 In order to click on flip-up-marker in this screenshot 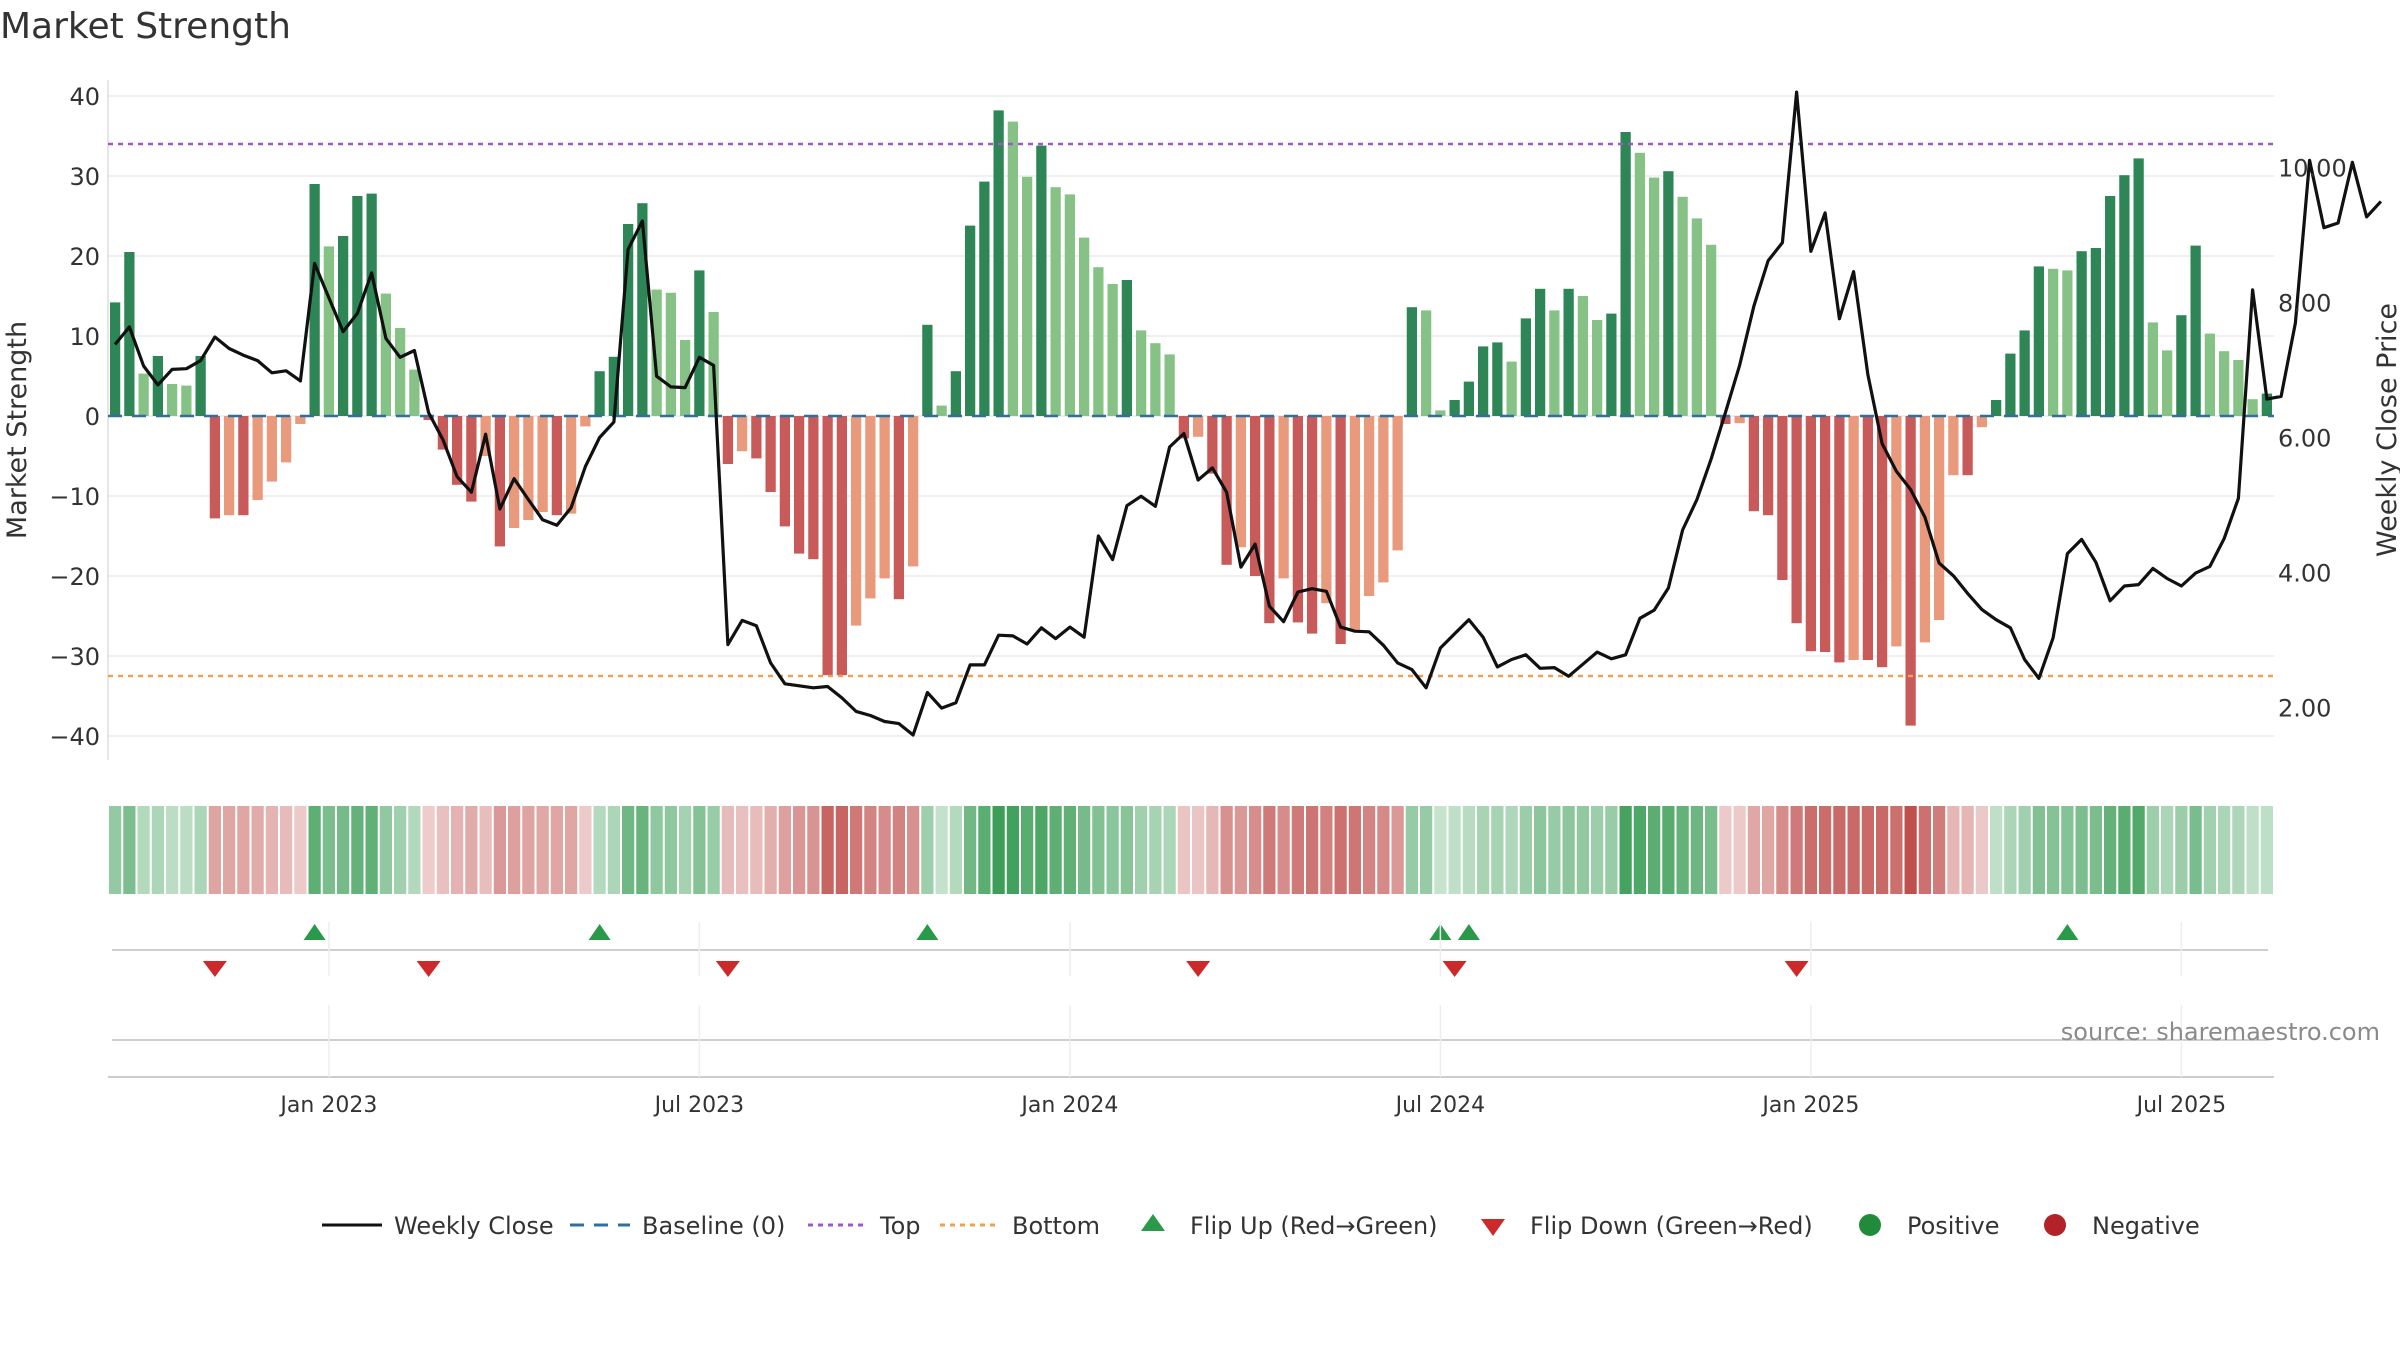, I will do `click(314, 932)`.